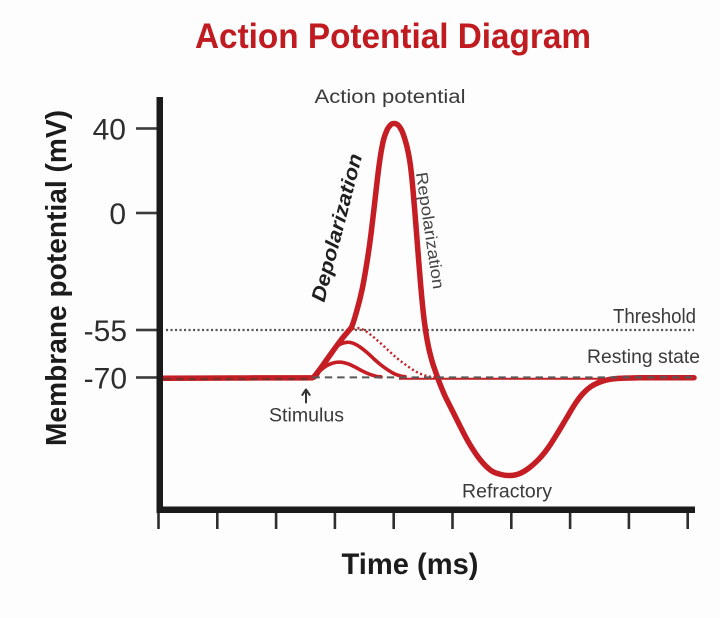 The height and width of the screenshot is (618, 720). What do you see at coordinates (109, 129) in the screenshot?
I see `svg-text: 40` at bounding box center [109, 129].